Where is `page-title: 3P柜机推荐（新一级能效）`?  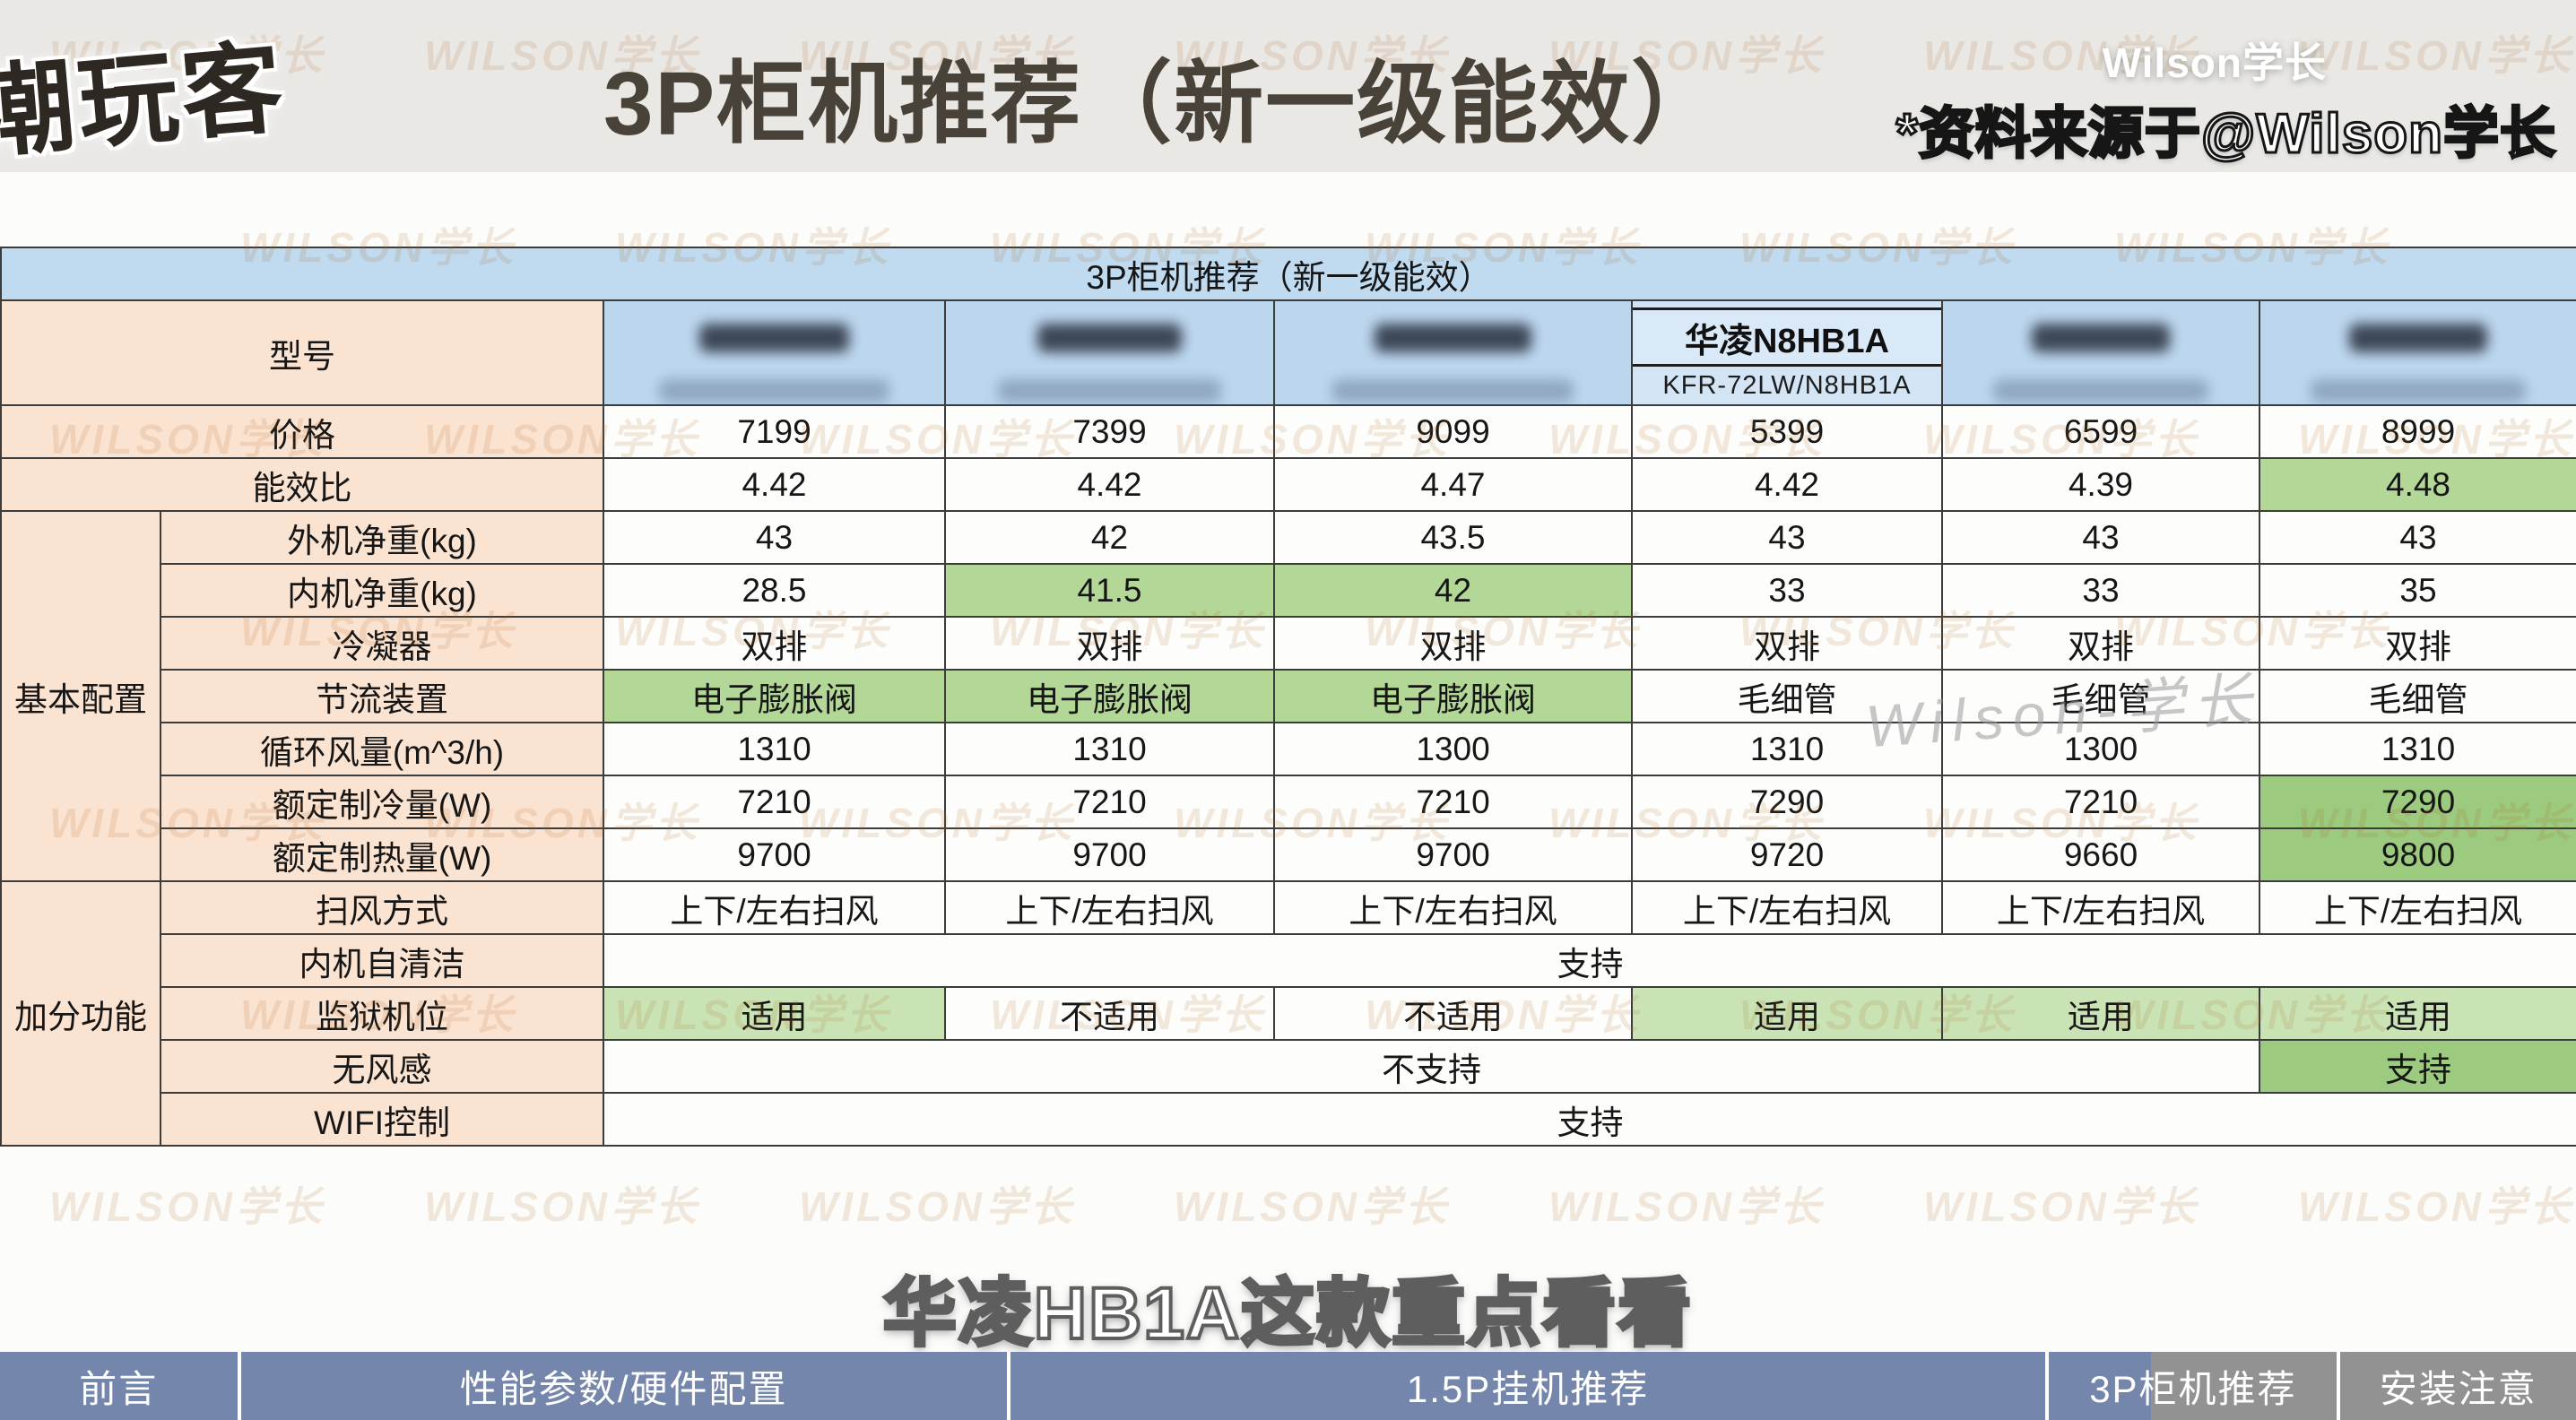 page-title: 3P柜机推荐（新一级能效） is located at coordinates (1163, 104).